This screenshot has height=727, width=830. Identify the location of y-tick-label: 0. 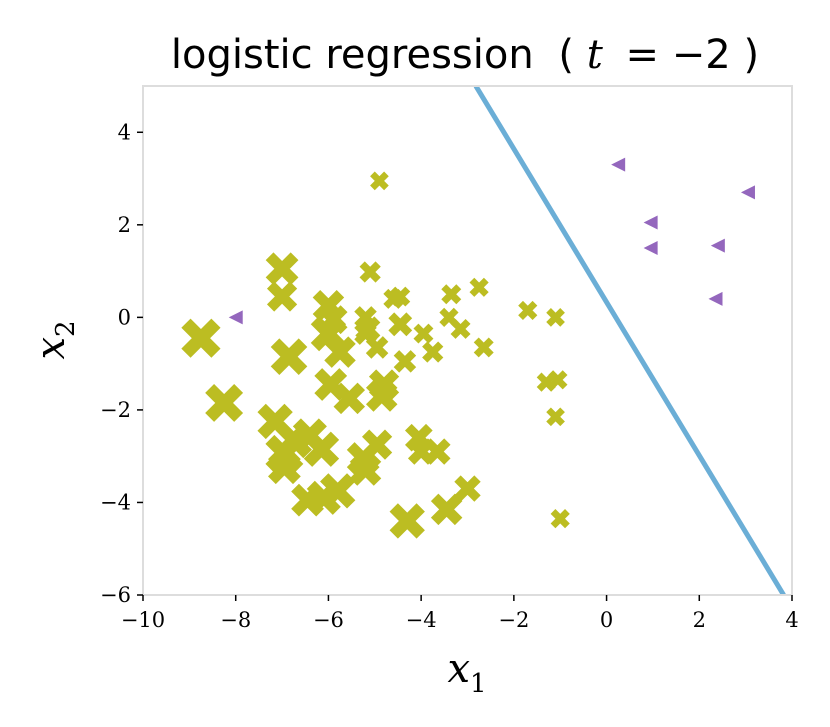
(124, 317).